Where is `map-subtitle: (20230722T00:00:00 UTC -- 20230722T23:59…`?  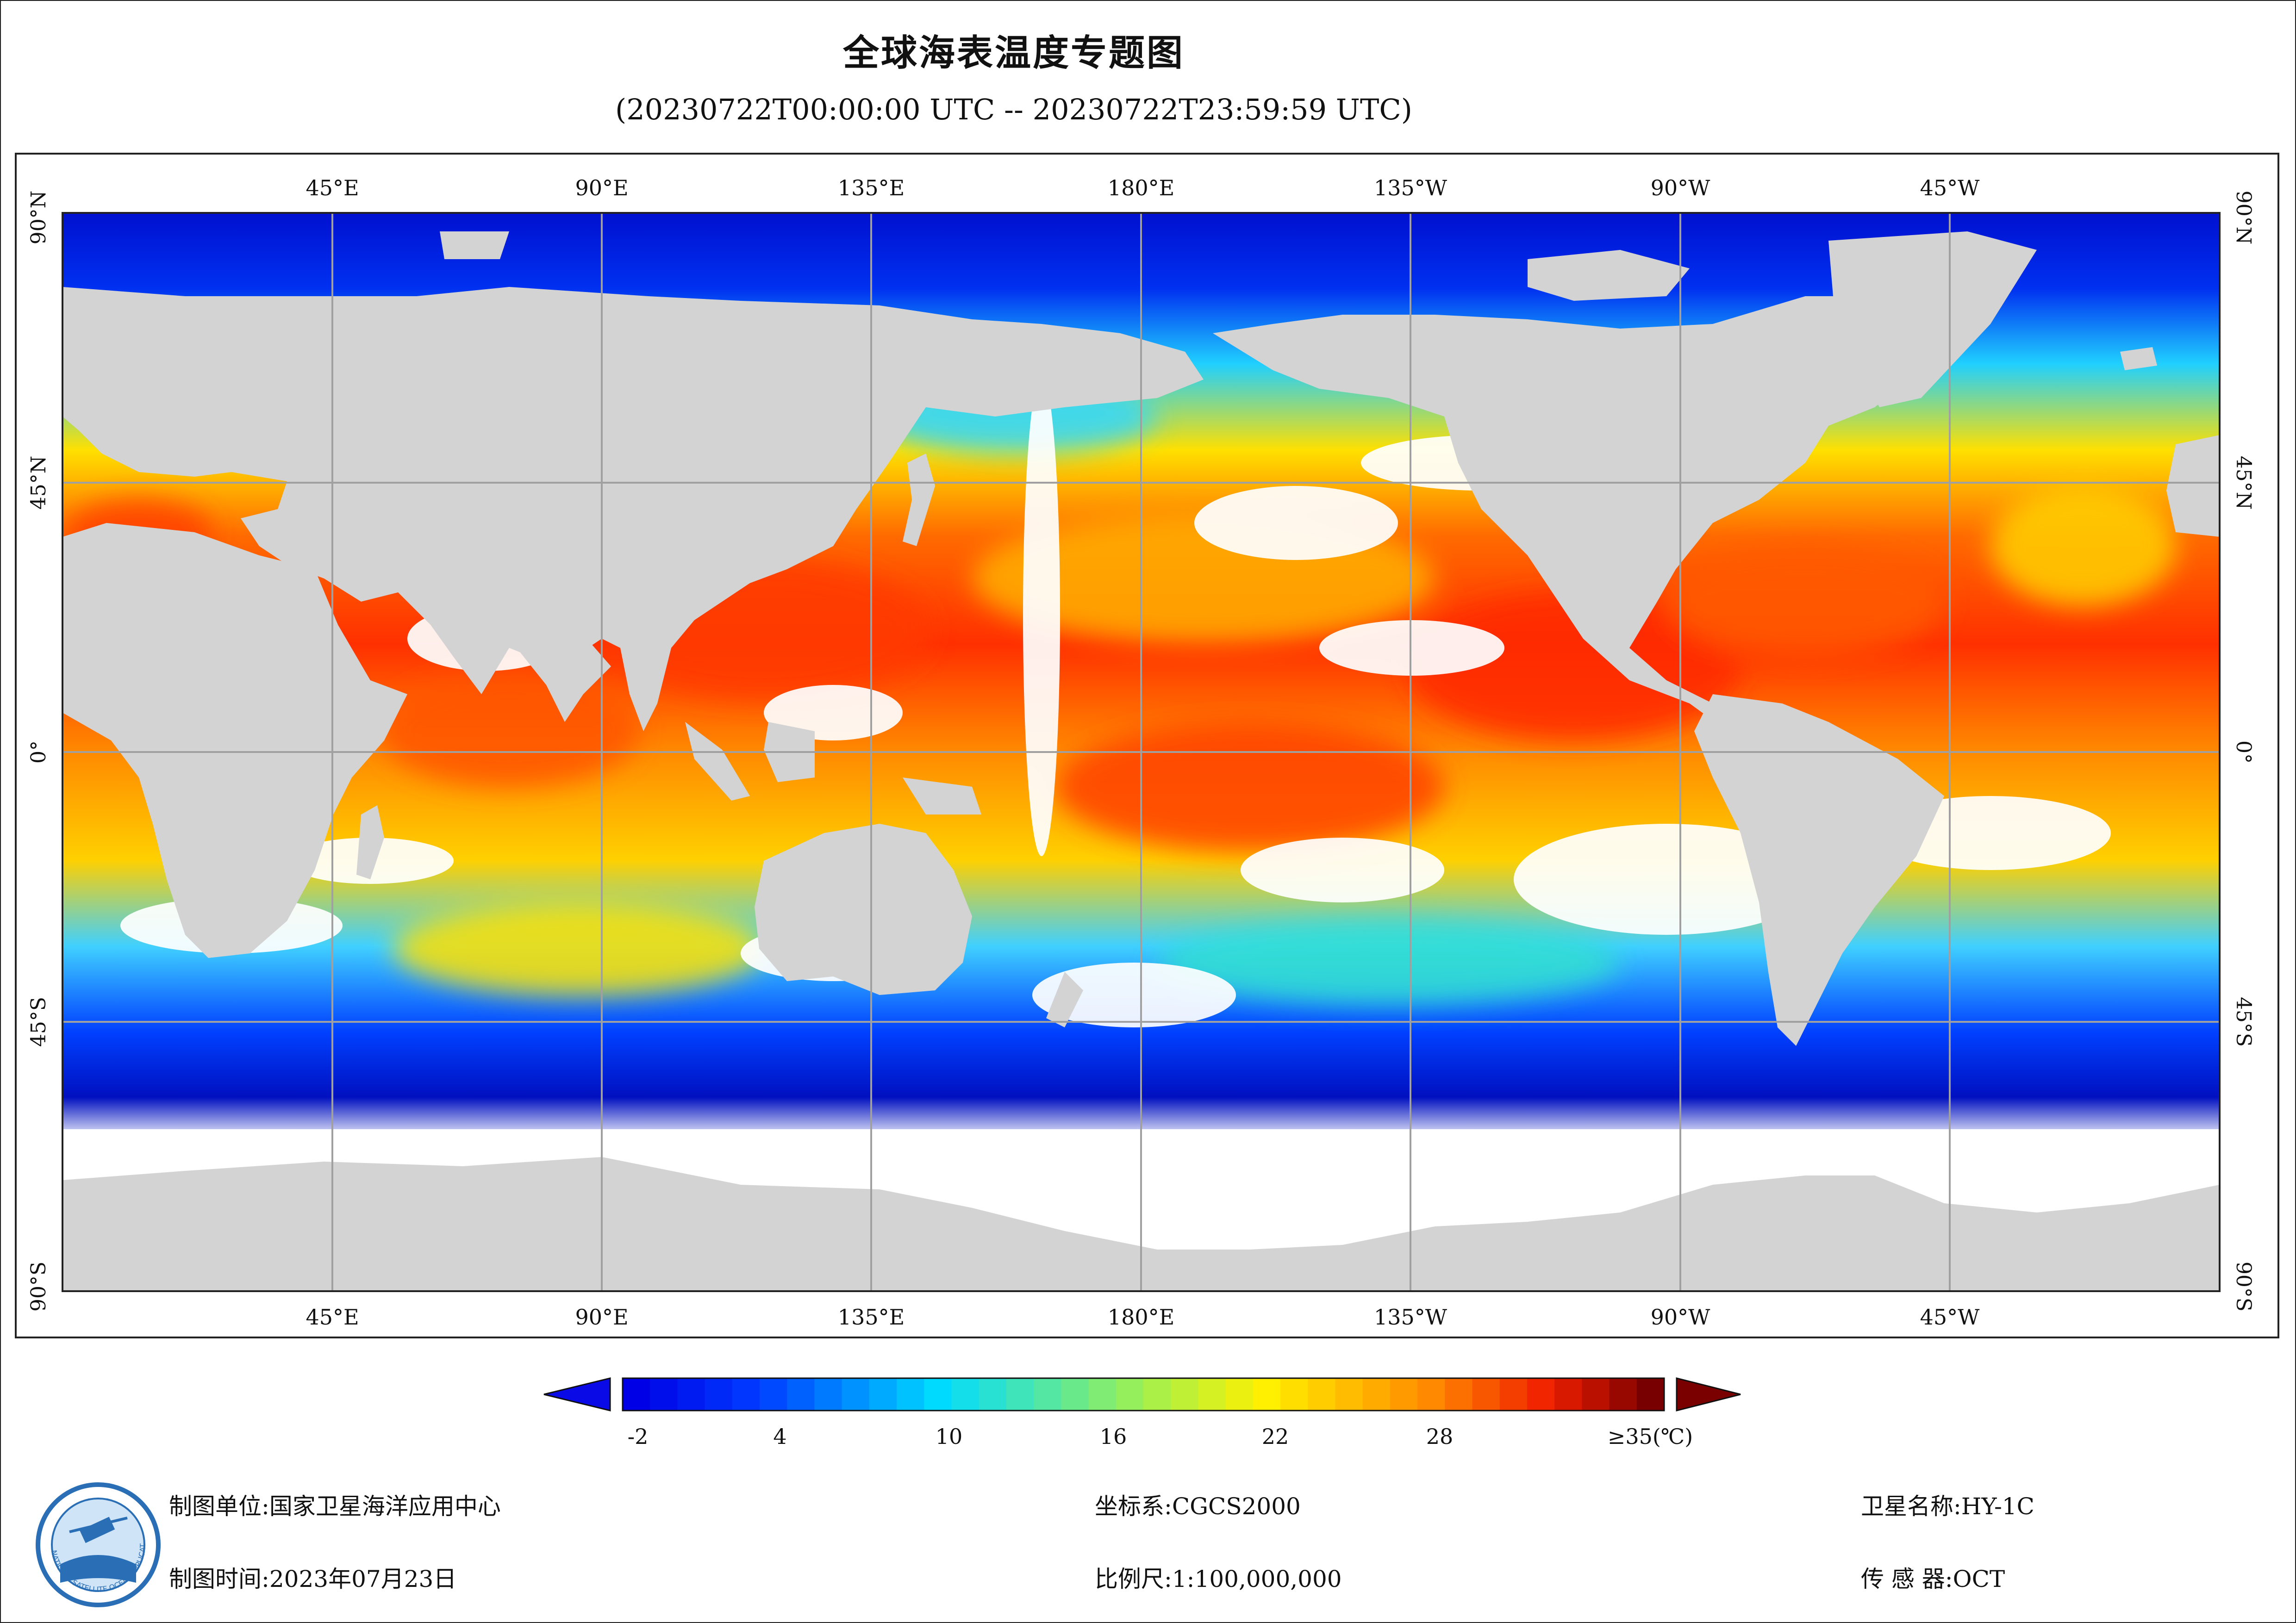 map-subtitle: (20230722T00:00:00 UTC -- 20230722T23:59… is located at coordinates (1014, 109).